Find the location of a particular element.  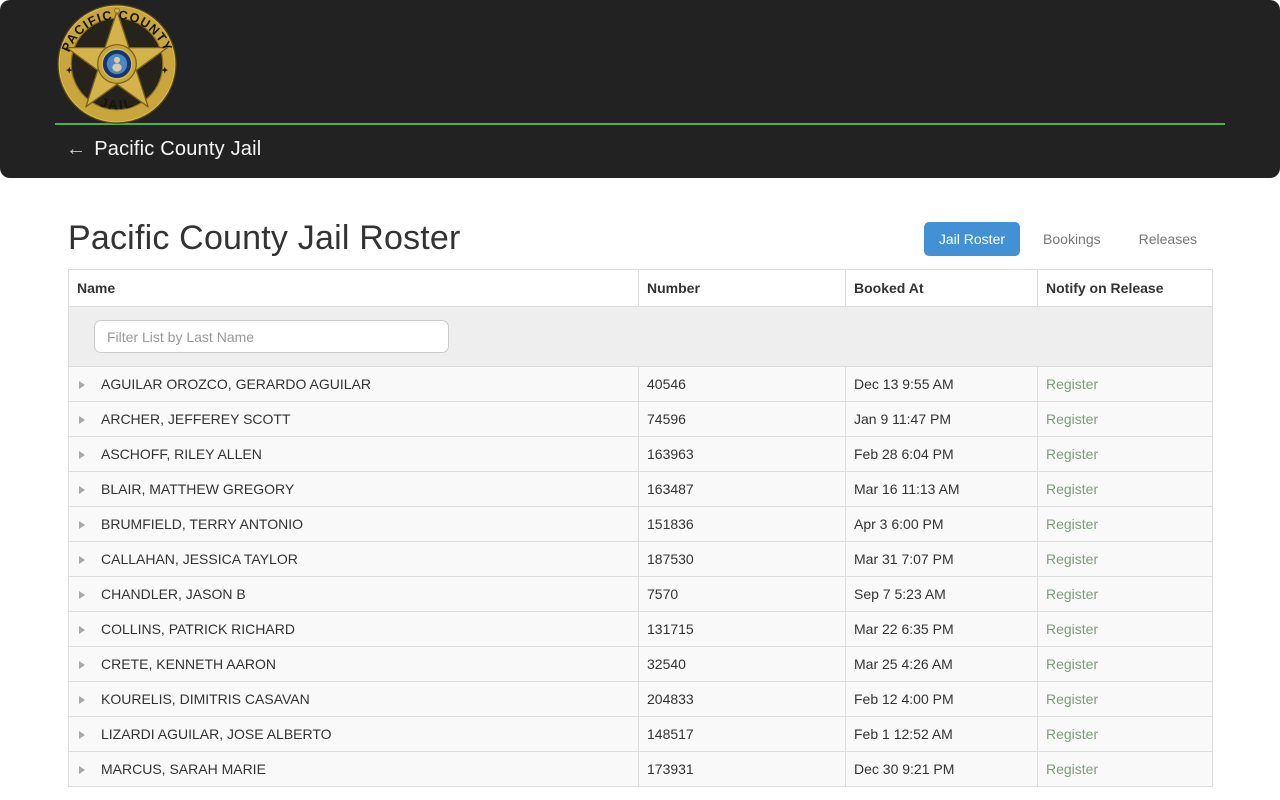

inmate-number: 187530 is located at coordinates (742, 559).